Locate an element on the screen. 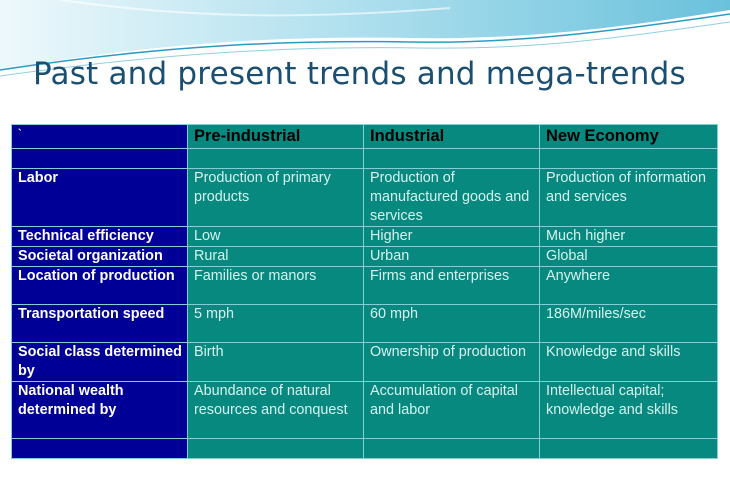 The height and width of the screenshot is (486, 730). table-cell: Production of primary products is located at coordinates (275, 197).